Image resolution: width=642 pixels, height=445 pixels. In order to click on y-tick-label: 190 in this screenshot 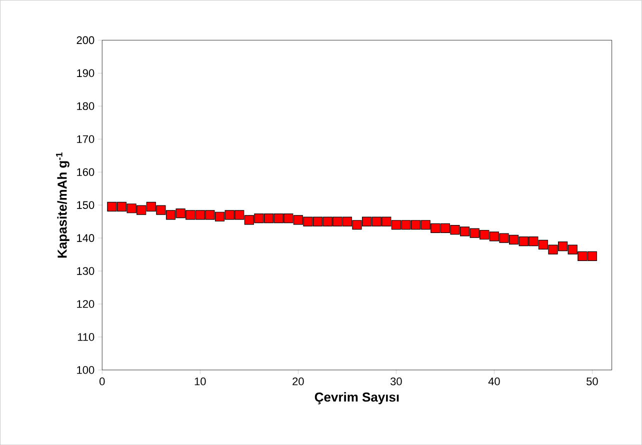, I will do `click(85, 73)`.